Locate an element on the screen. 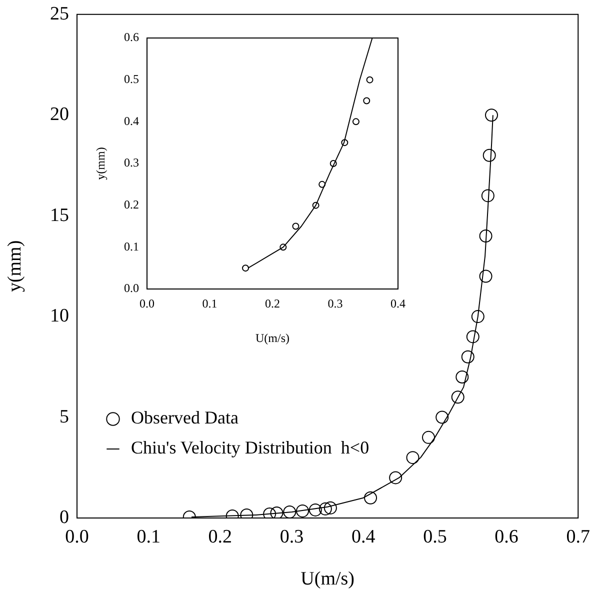 The image size is (593, 595). y-tick-label: 0.0 is located at coordinates (131, 288).